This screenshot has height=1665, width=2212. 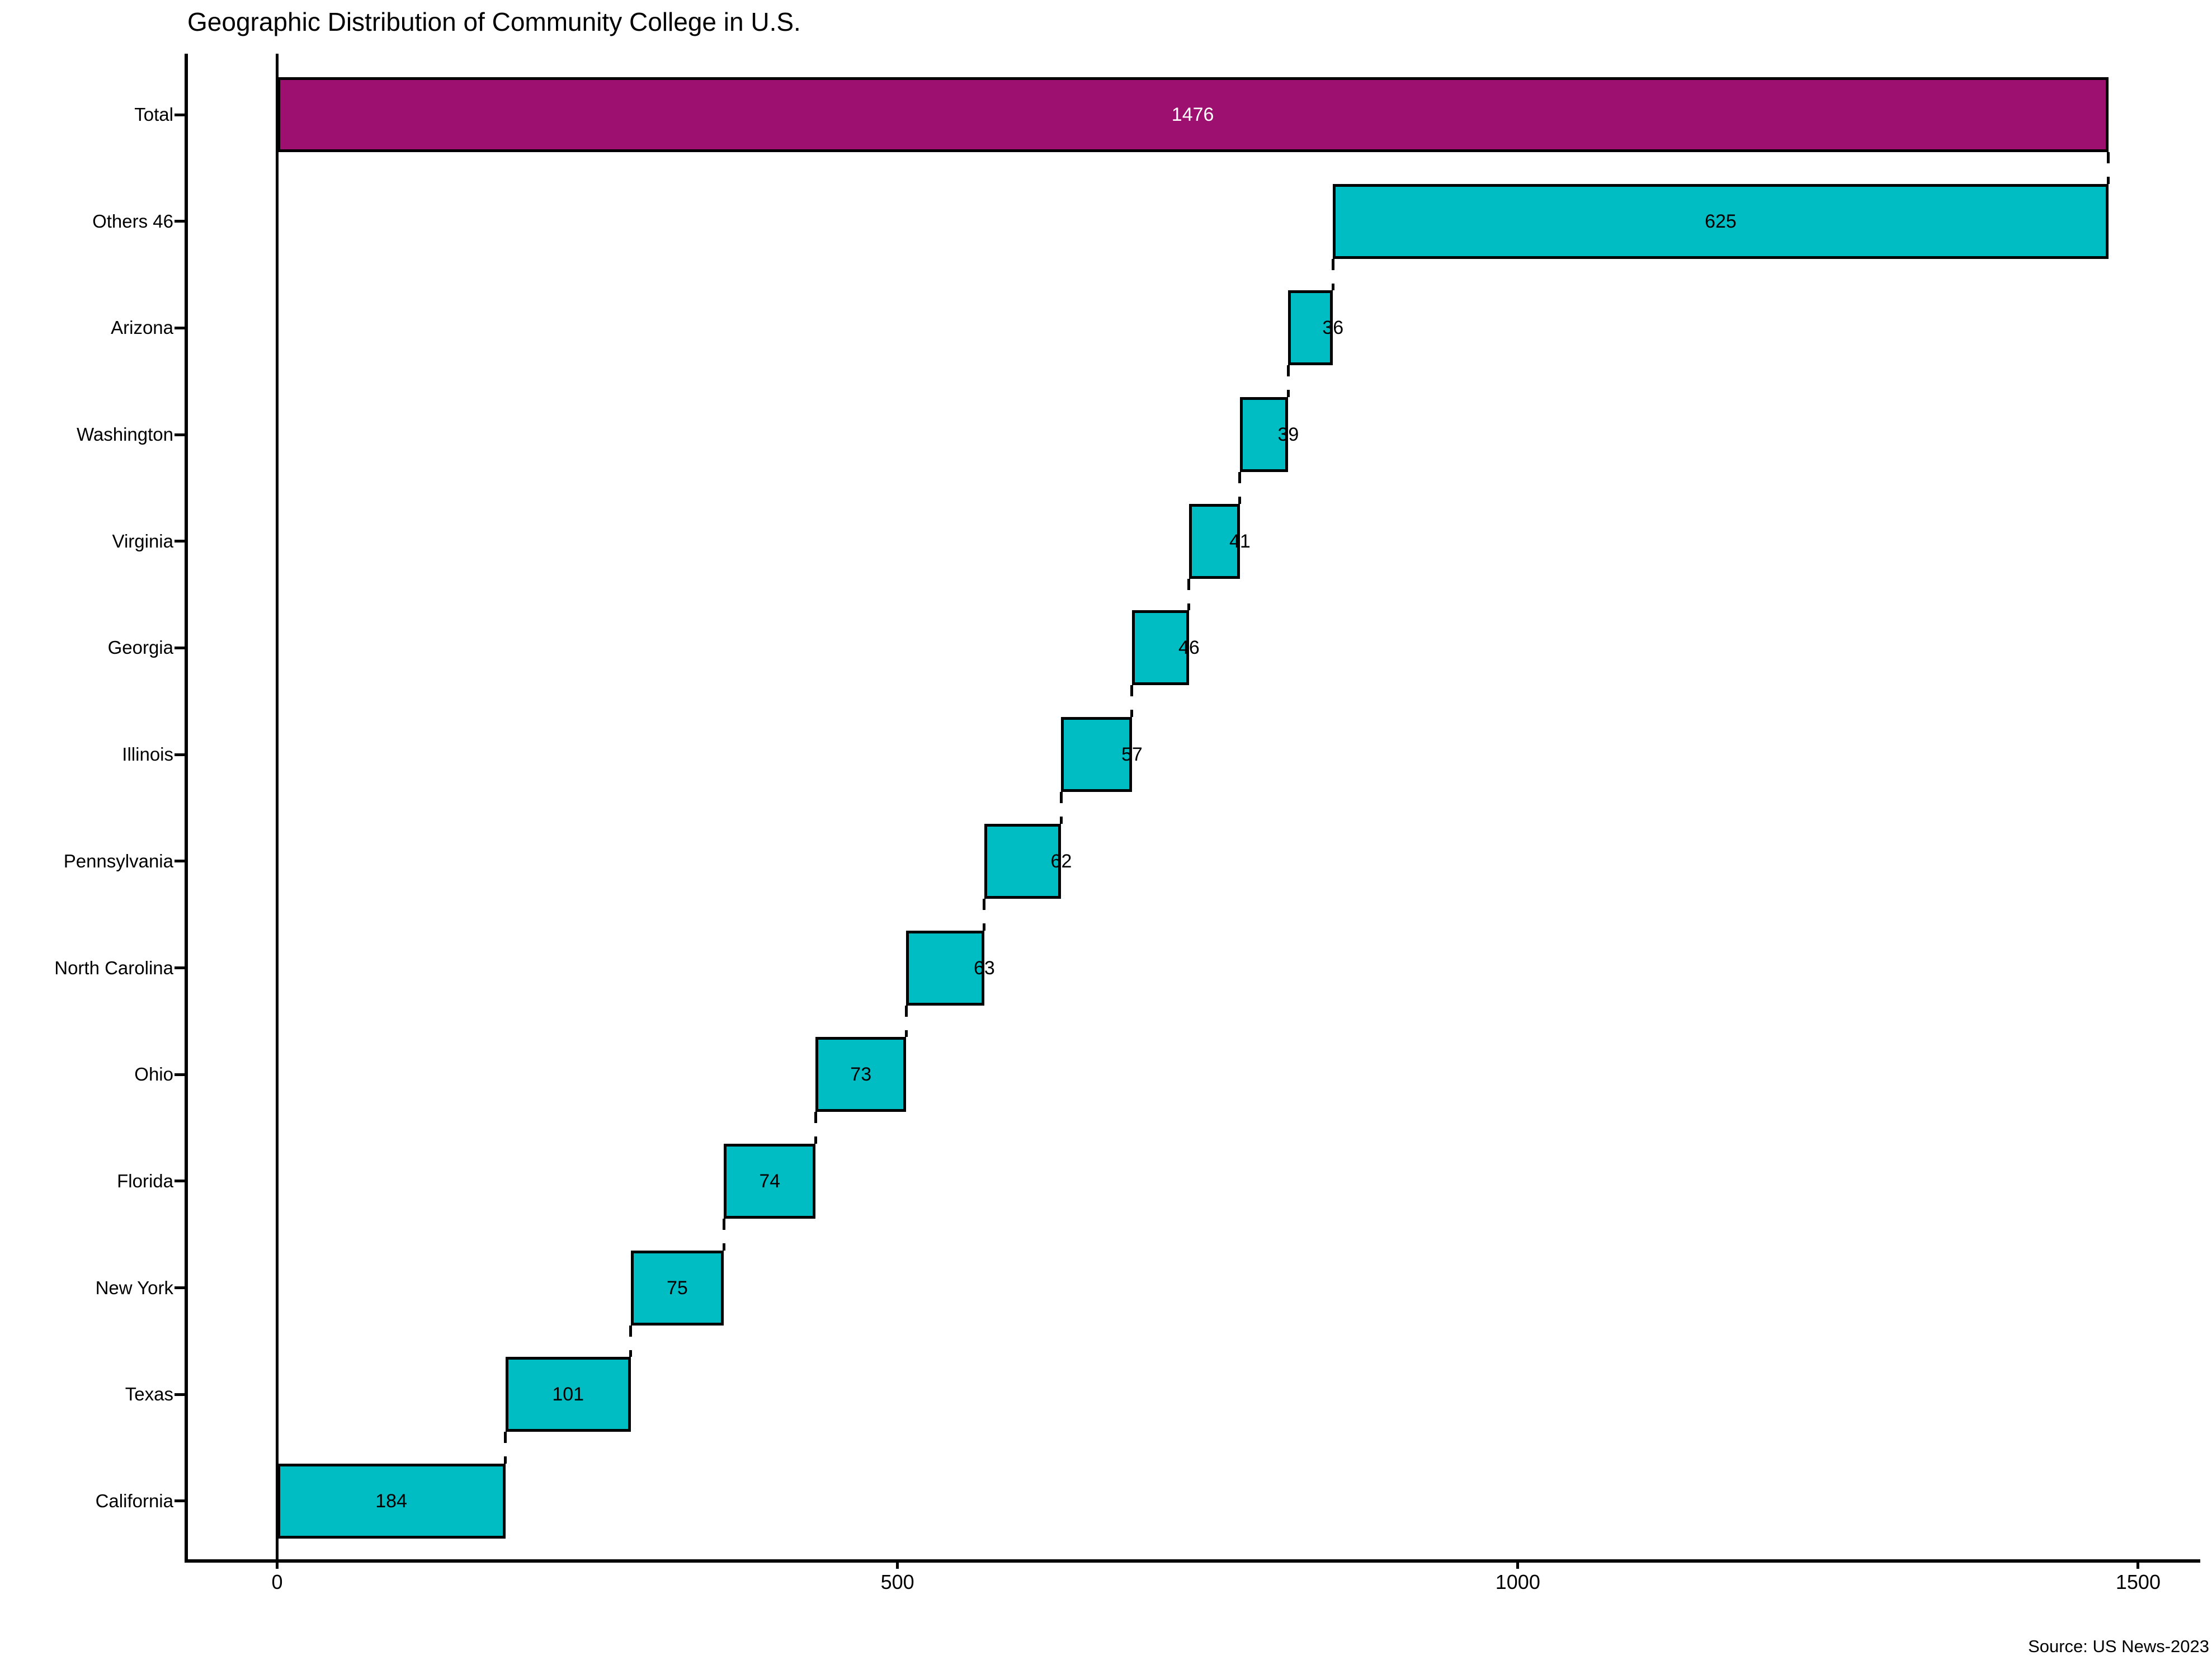 I want to click on value-label-washington: 39, so click(x=1288, y=435).